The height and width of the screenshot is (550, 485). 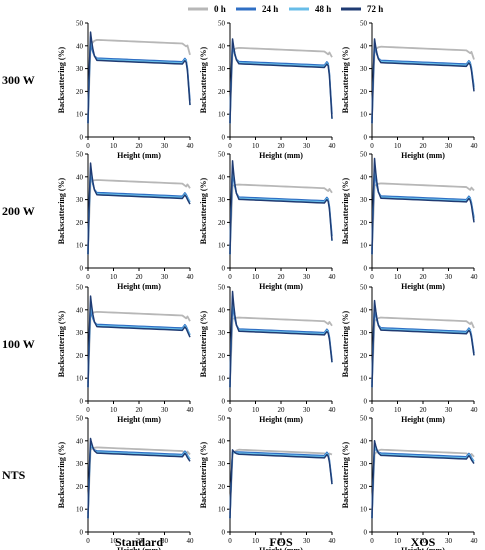 I want to click on panel-6-ylabel: Backscattering (%), so click(x=61, y=343).